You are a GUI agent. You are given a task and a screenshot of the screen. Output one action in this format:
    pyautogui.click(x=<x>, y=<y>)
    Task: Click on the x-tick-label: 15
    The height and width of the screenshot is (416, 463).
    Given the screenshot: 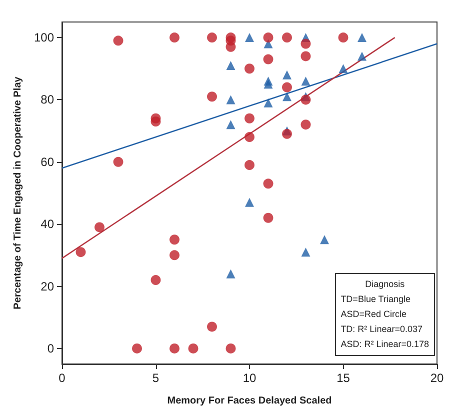 What is the action you would take?
    pyautogui.click(x=343, y=378)
    